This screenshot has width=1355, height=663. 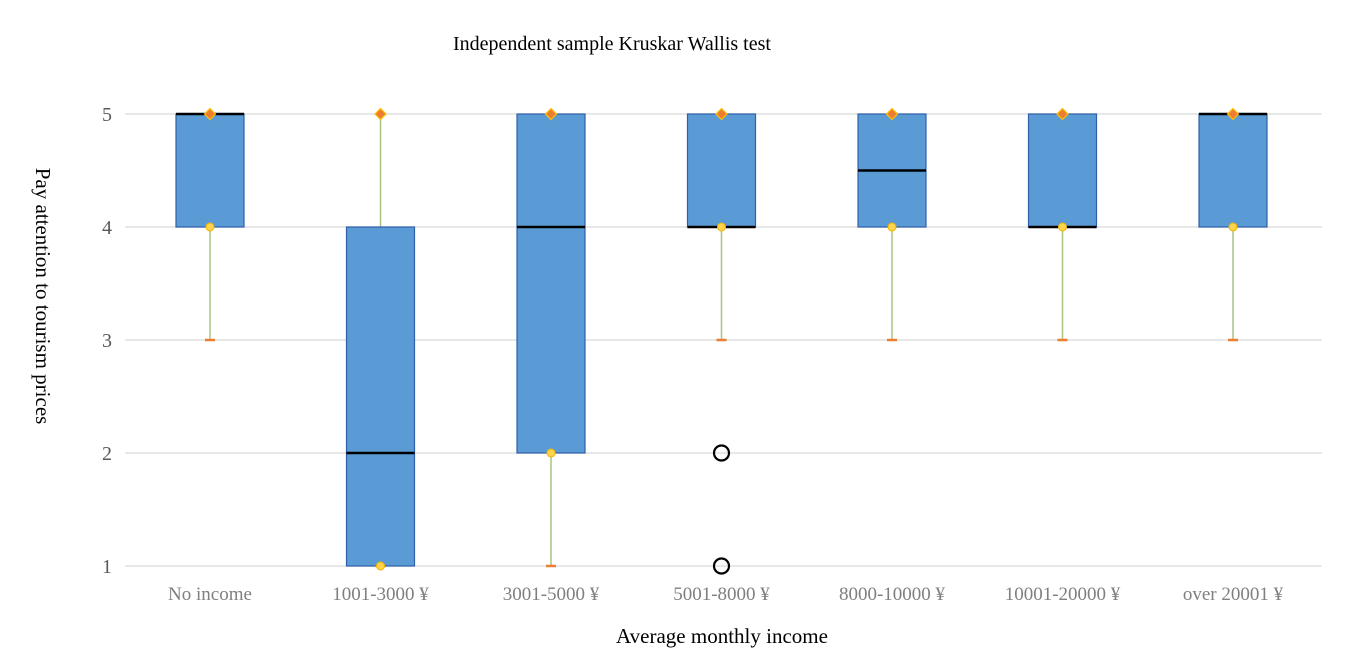 What do you see at coordinates (1233, 594) in the screenshot?
I see `x-tick-label: over 20001 ¥` at bounding box center [1233, 594].